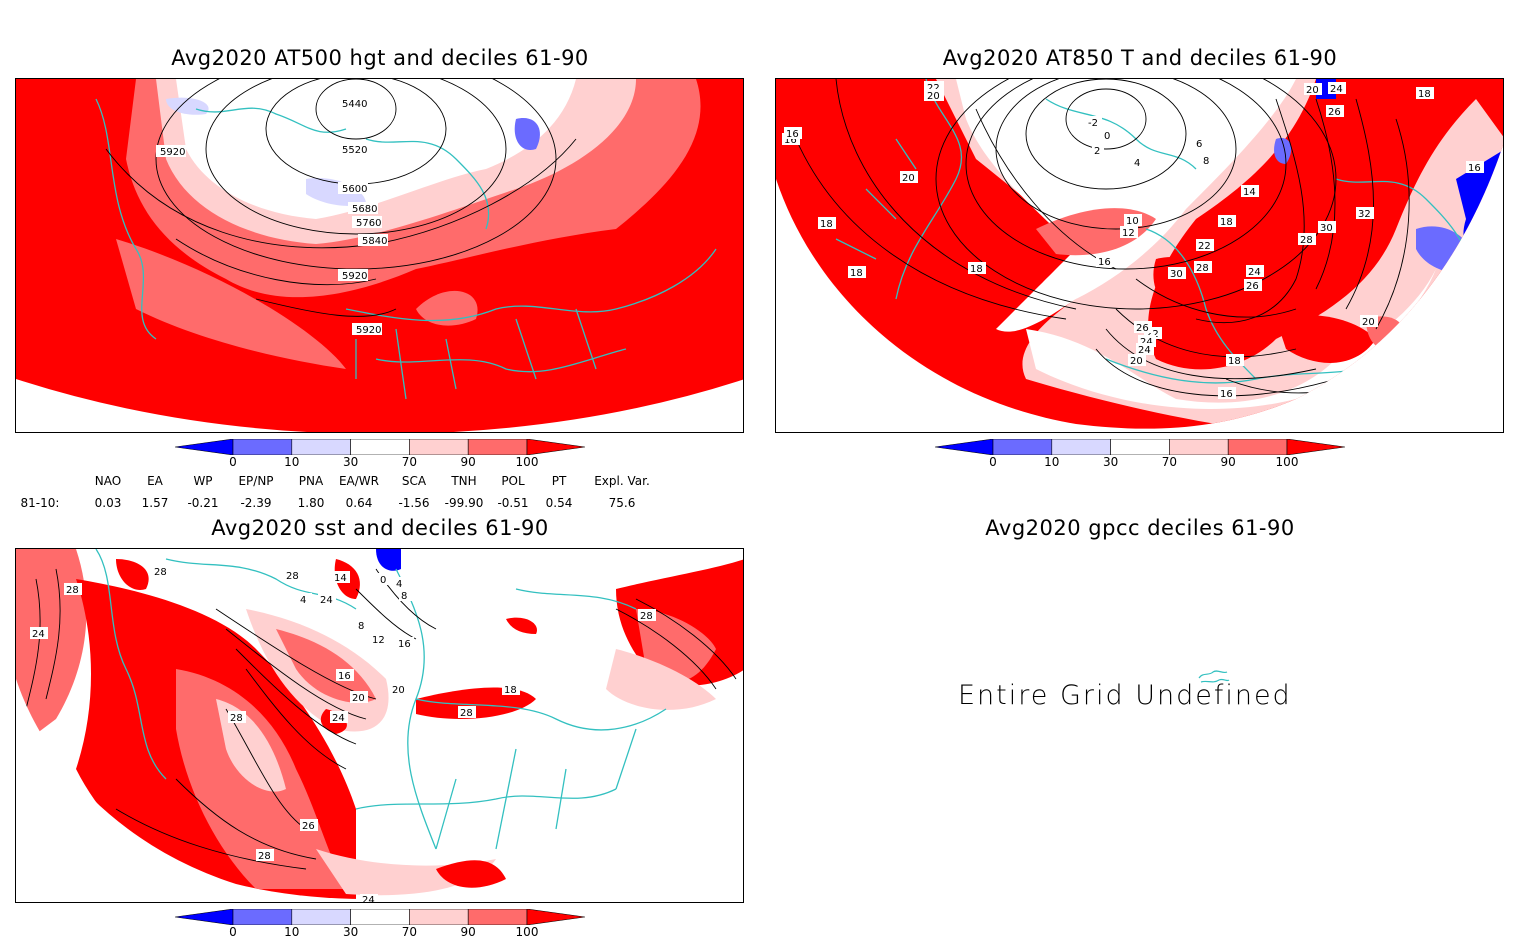 The width and height of the screenshot is (1520, 941). Describe the element at coordinates (1093, 123) in the screenshot. I see `contour-label: -2` at that location.